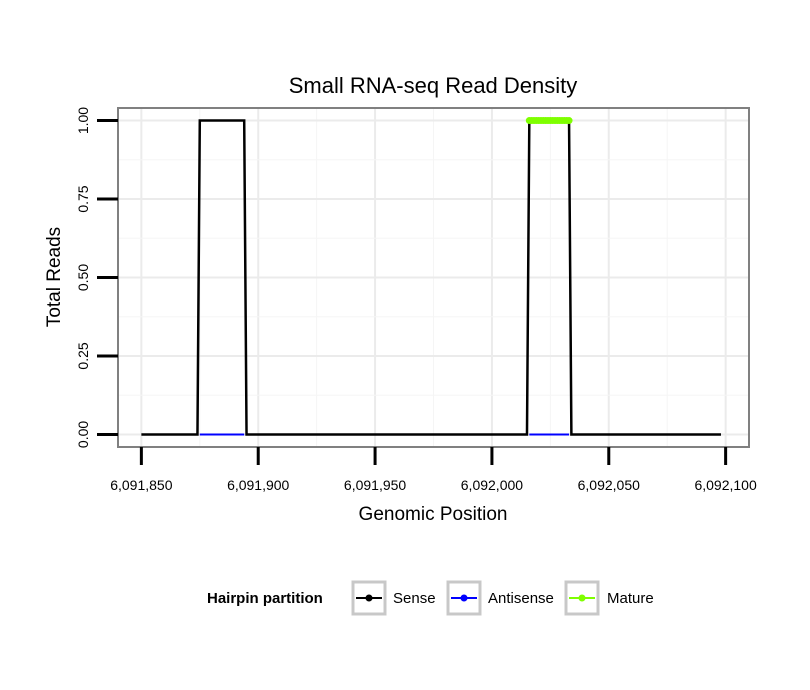 Image resolution: width=810 pixels, height=690 pixels. What do you see at coordinates (569, 121) in the screenshot?
I see `series-point-mature` at bounding box center [569, 121].